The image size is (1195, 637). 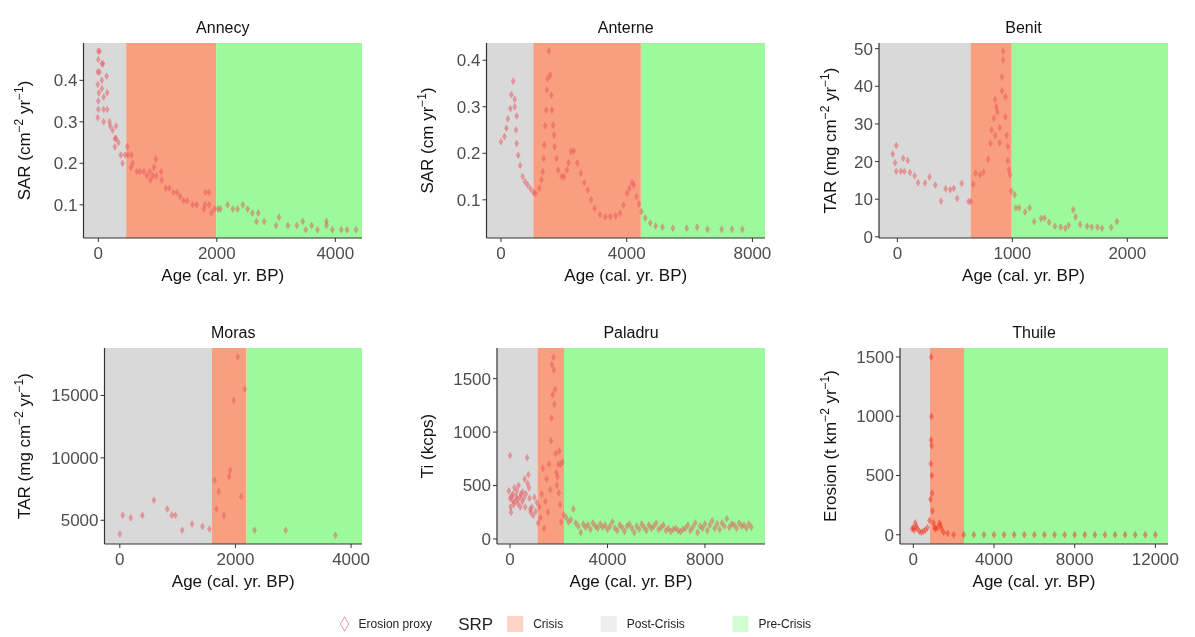 I want to click on y-tick-label: 50, so click(x=863, y=49).